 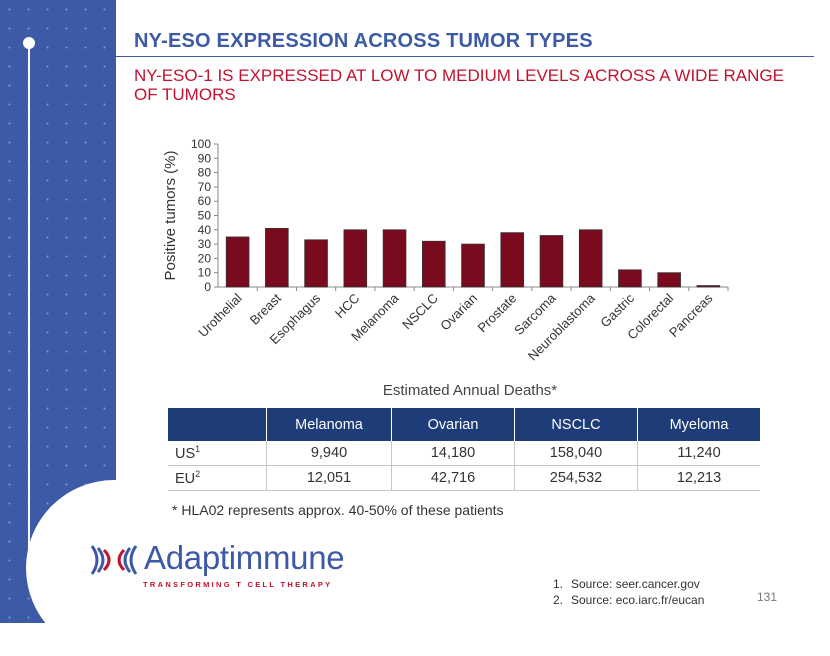 What do you see at coordinates (453, 424) in the screenshot?
I see `table-header-cell: Ovarian` at bounding box center [453, 424].